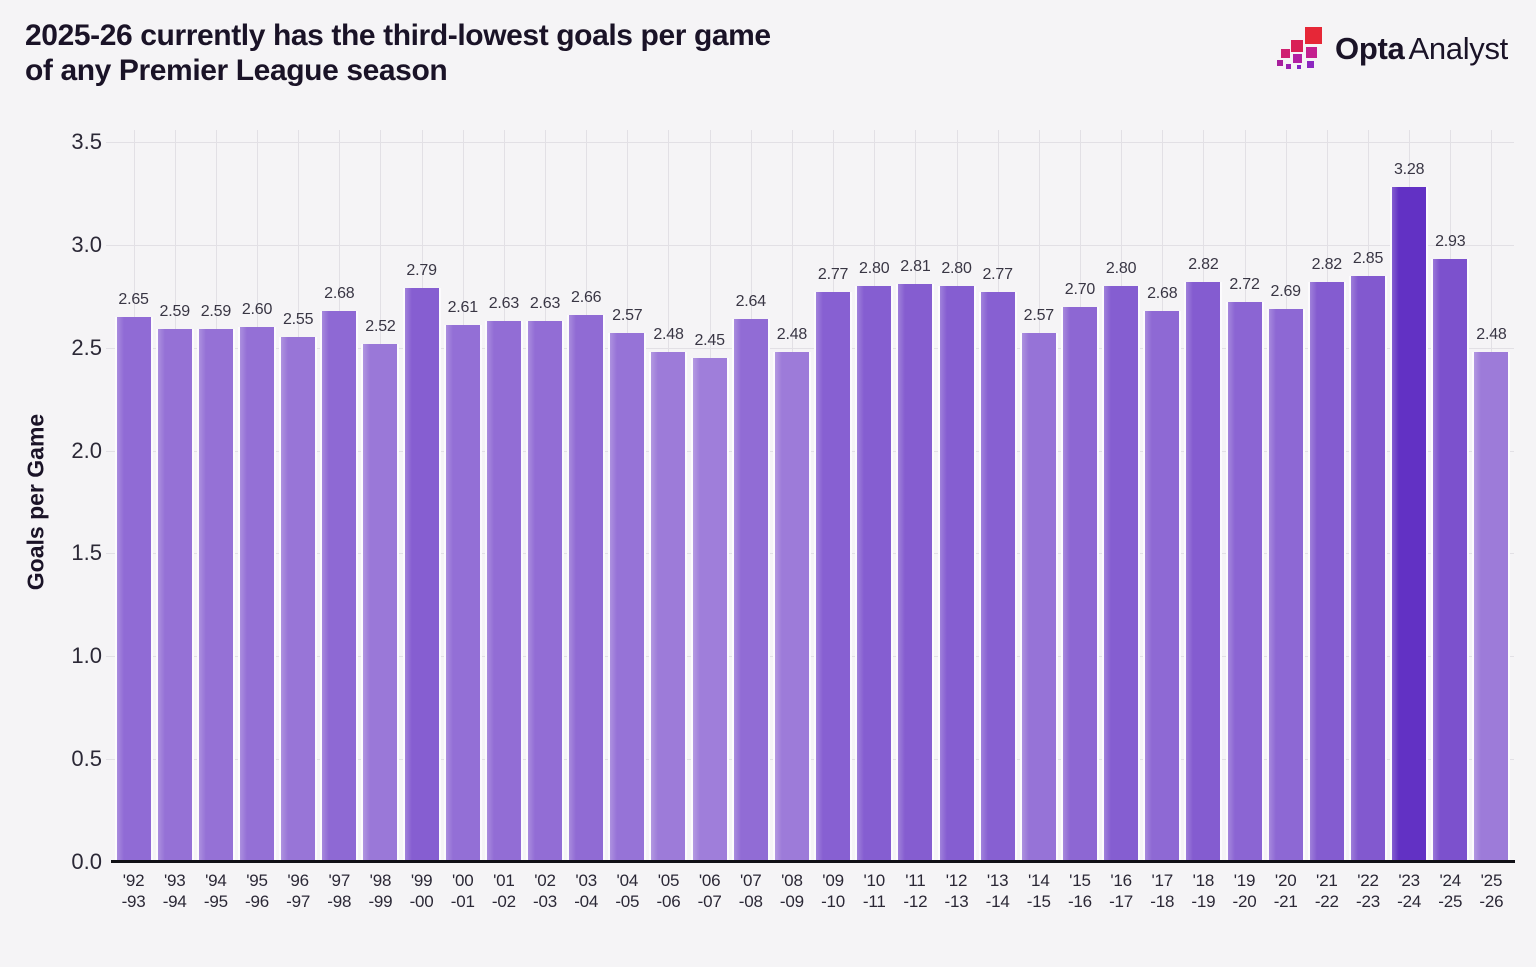 Image resolution: width=1536 pixels, height=967 pixels. Describe the element at coordinates (1409, 170) in the screenshot. I see `bar-value-label: 3.28` at that location.